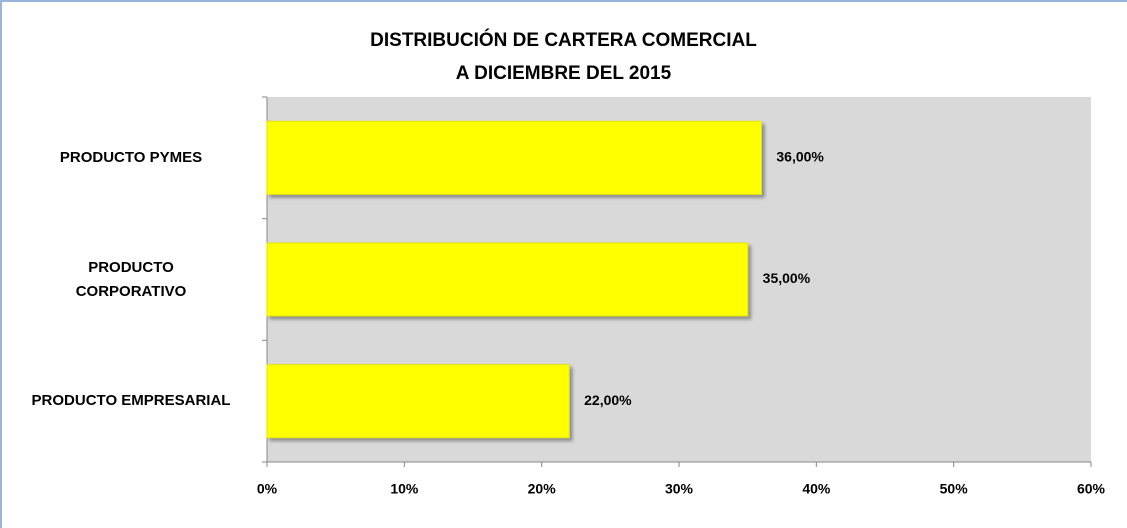 The height and width of the screenshot is (528, 1127). I want to click on x-tick-label: 50%, so click(954, 489).